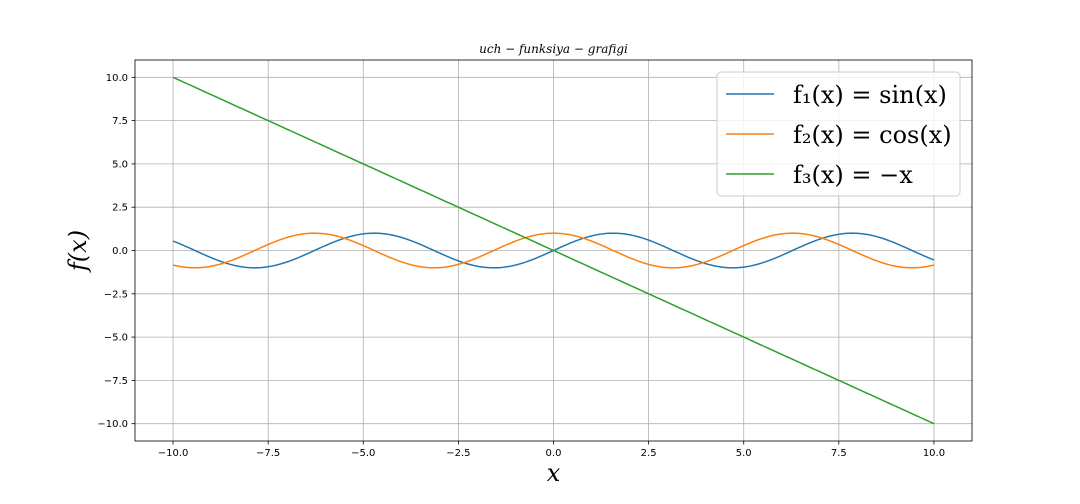  Describe the element at coordinates (120, 121) in the screenshot. I see `y-tick-label: 7.5` at that location.